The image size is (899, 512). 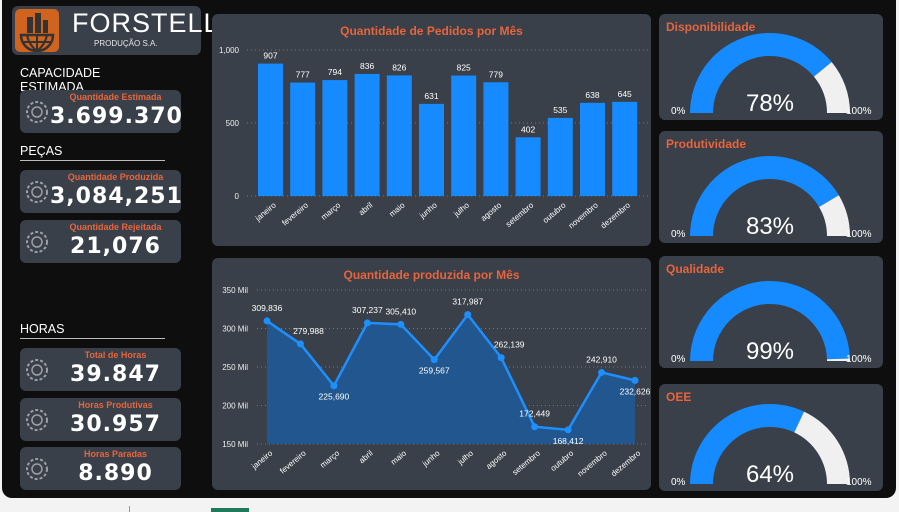 What do you see at coordinates (126, 43) in the screenshot?
I see `brand-subtitle: PRODUÇÃO S.A.` at bounding box center [126, 43].